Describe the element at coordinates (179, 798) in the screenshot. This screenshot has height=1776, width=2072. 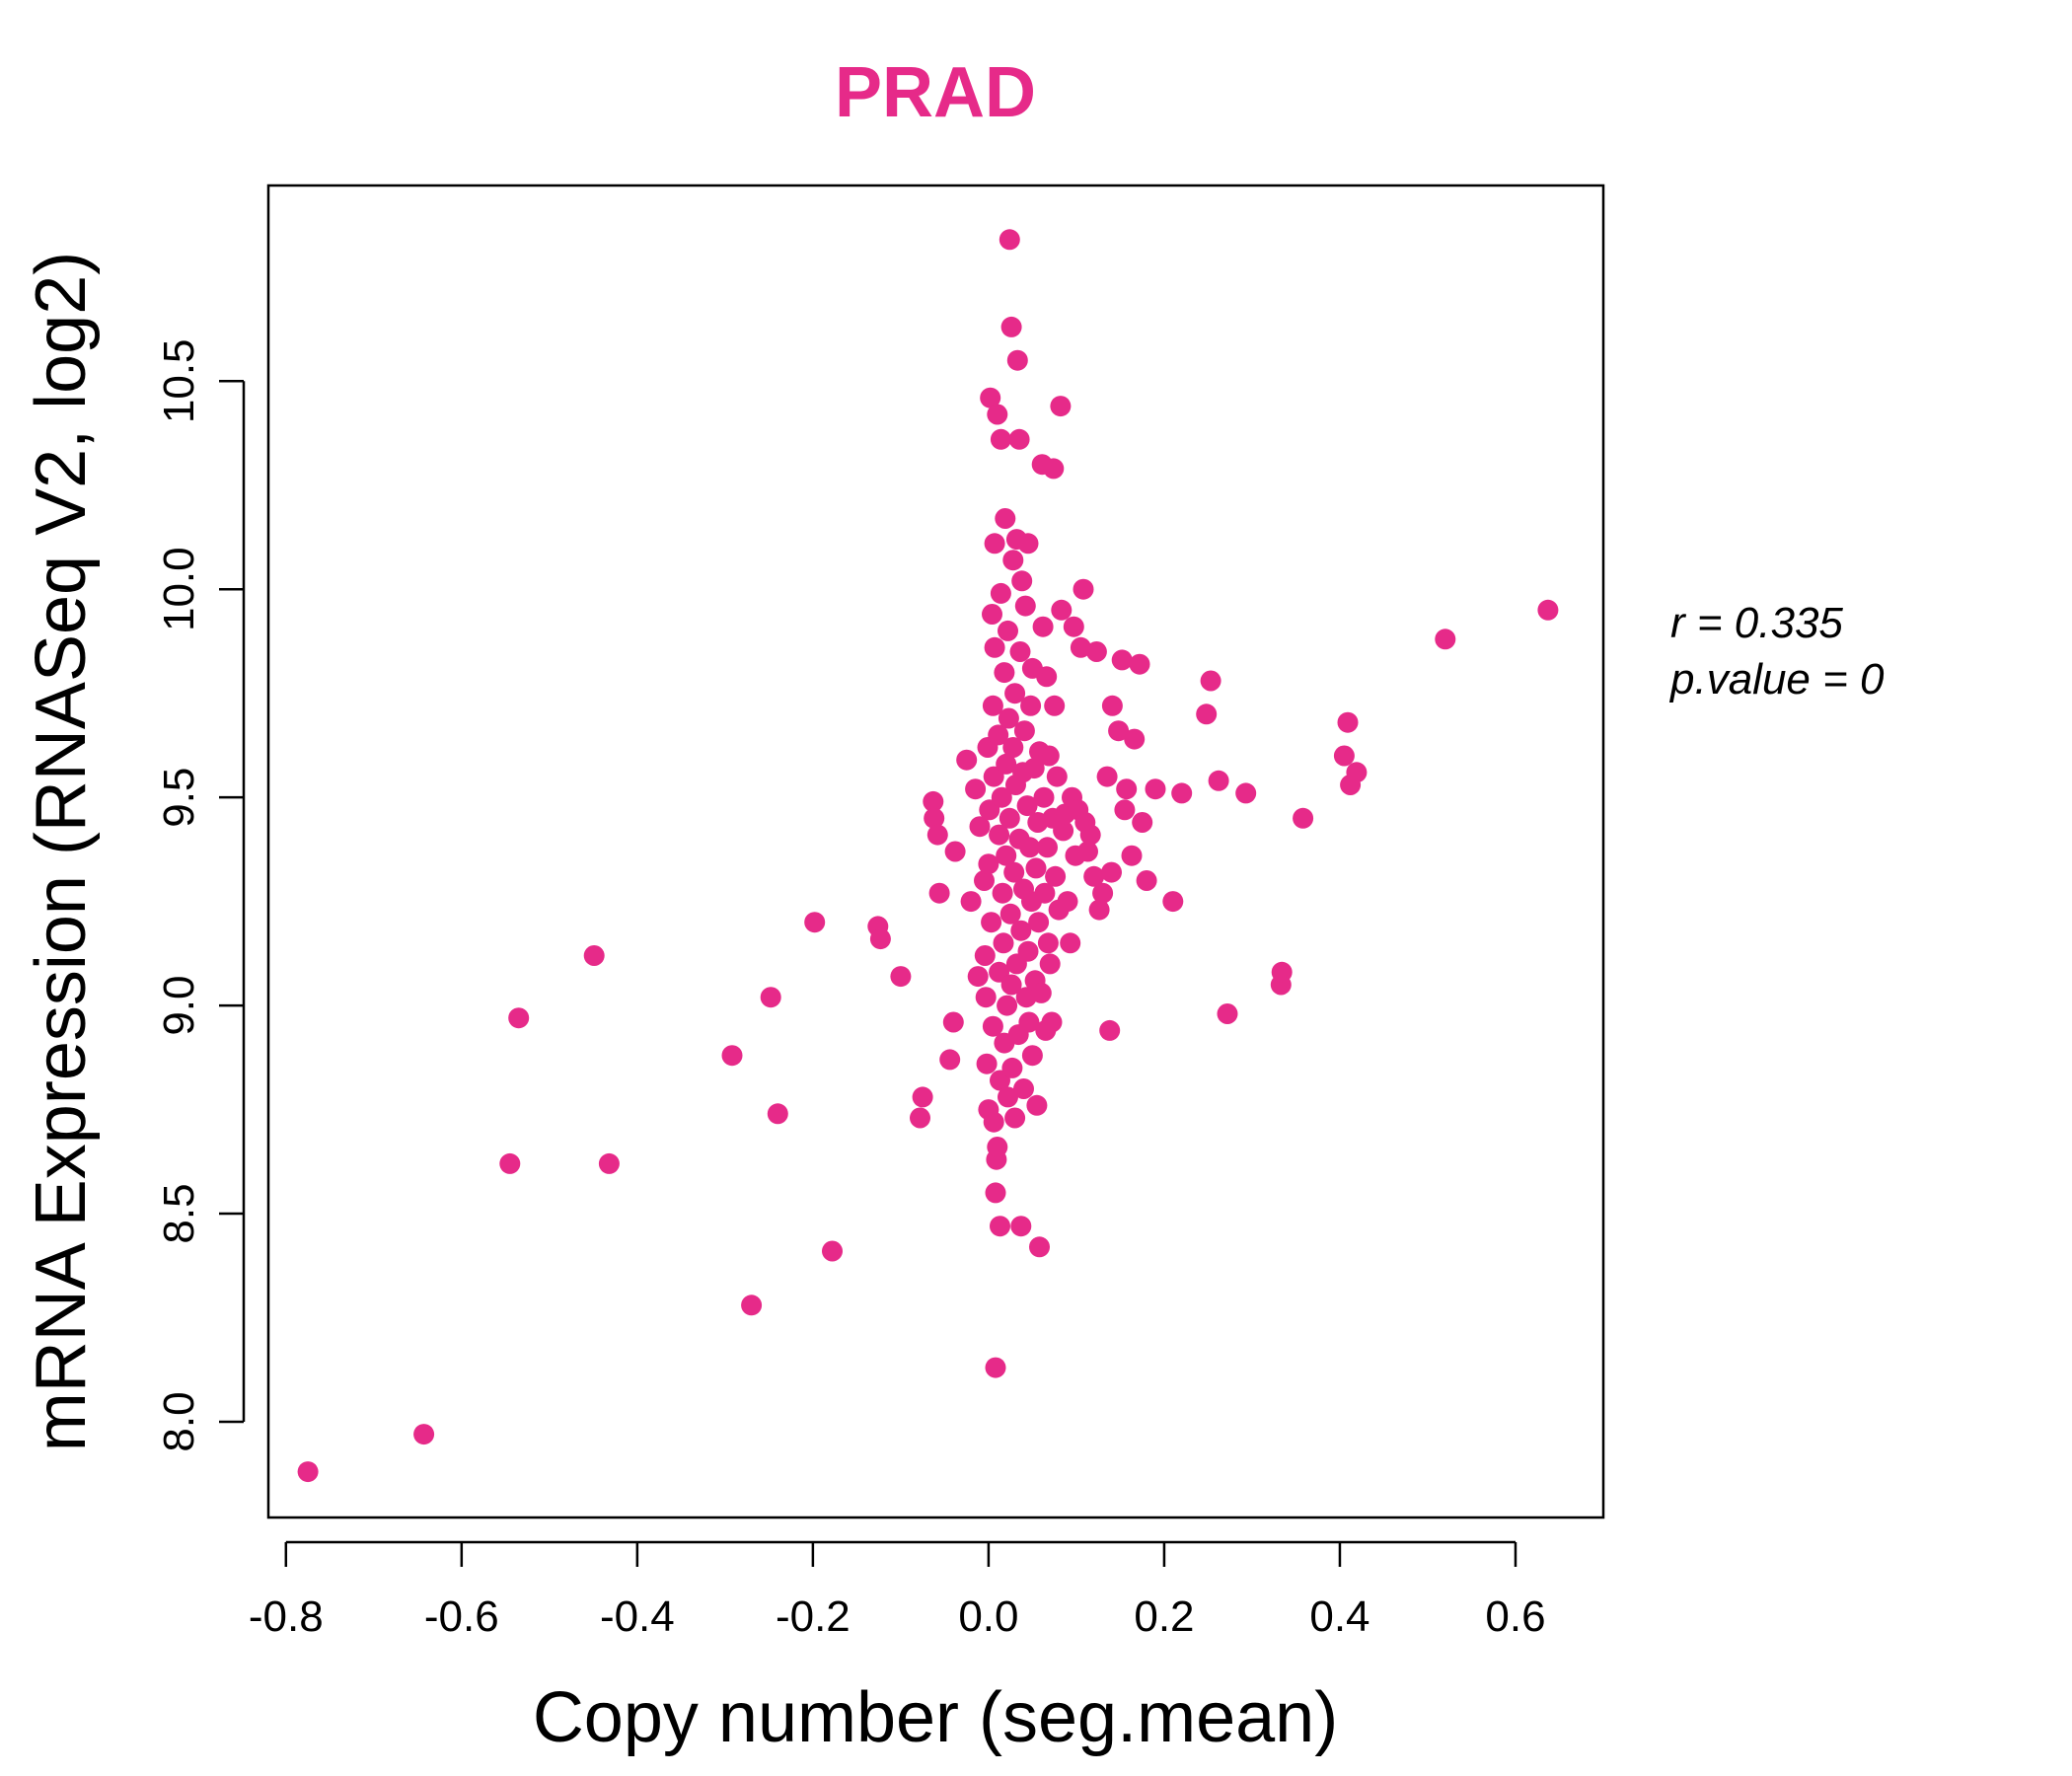
I see `y-tick-label: 9.5` at that location.